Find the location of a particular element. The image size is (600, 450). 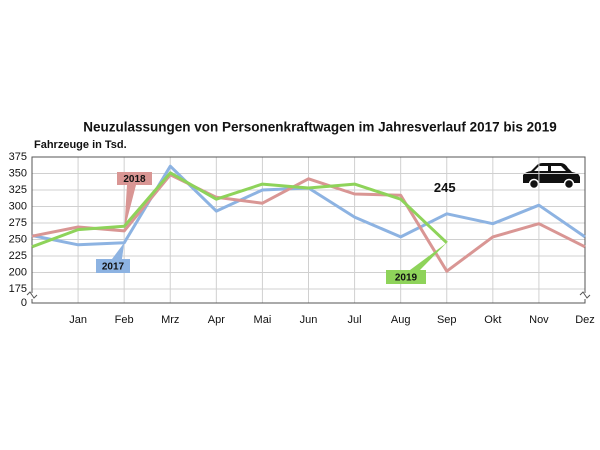

x-tick-label: Okt is located at coordinates (492, 320).